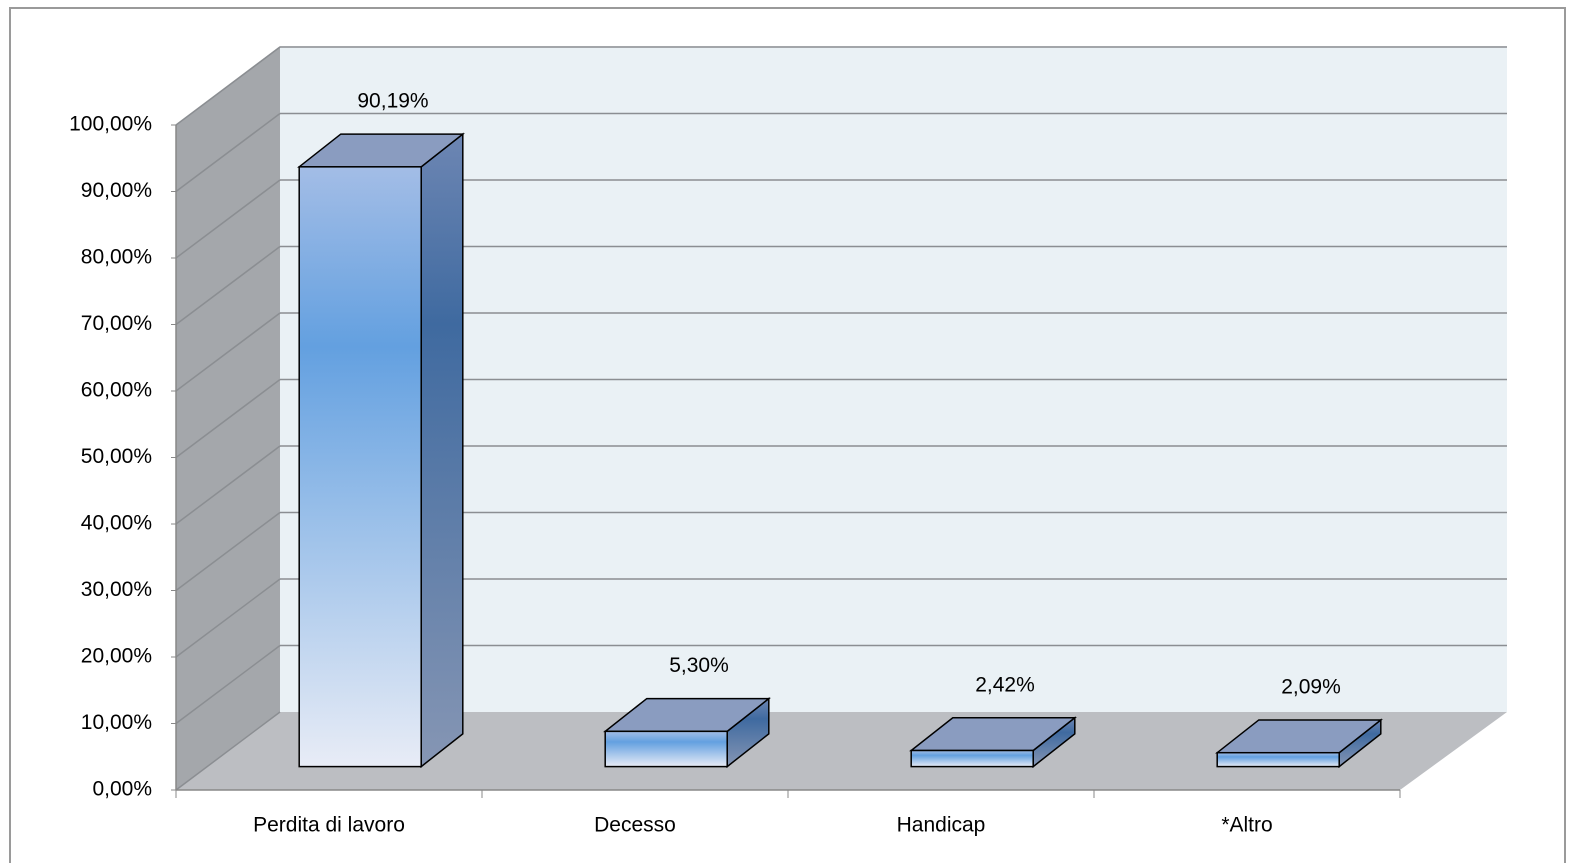 The image size is (1575, 863). What do you see at coordinates (116, 722) in the screenshot?
I see `y-tick-label: 10,00%` at bounding box center [116, 722].